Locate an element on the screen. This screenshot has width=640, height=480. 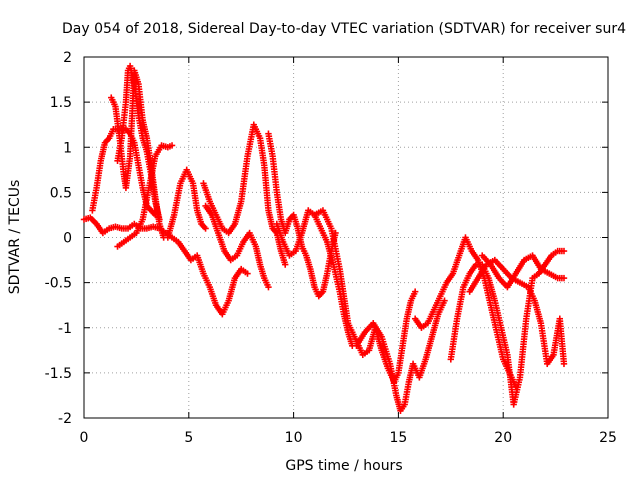
y-tick-label: 1 is located at coordinates (67, 148).